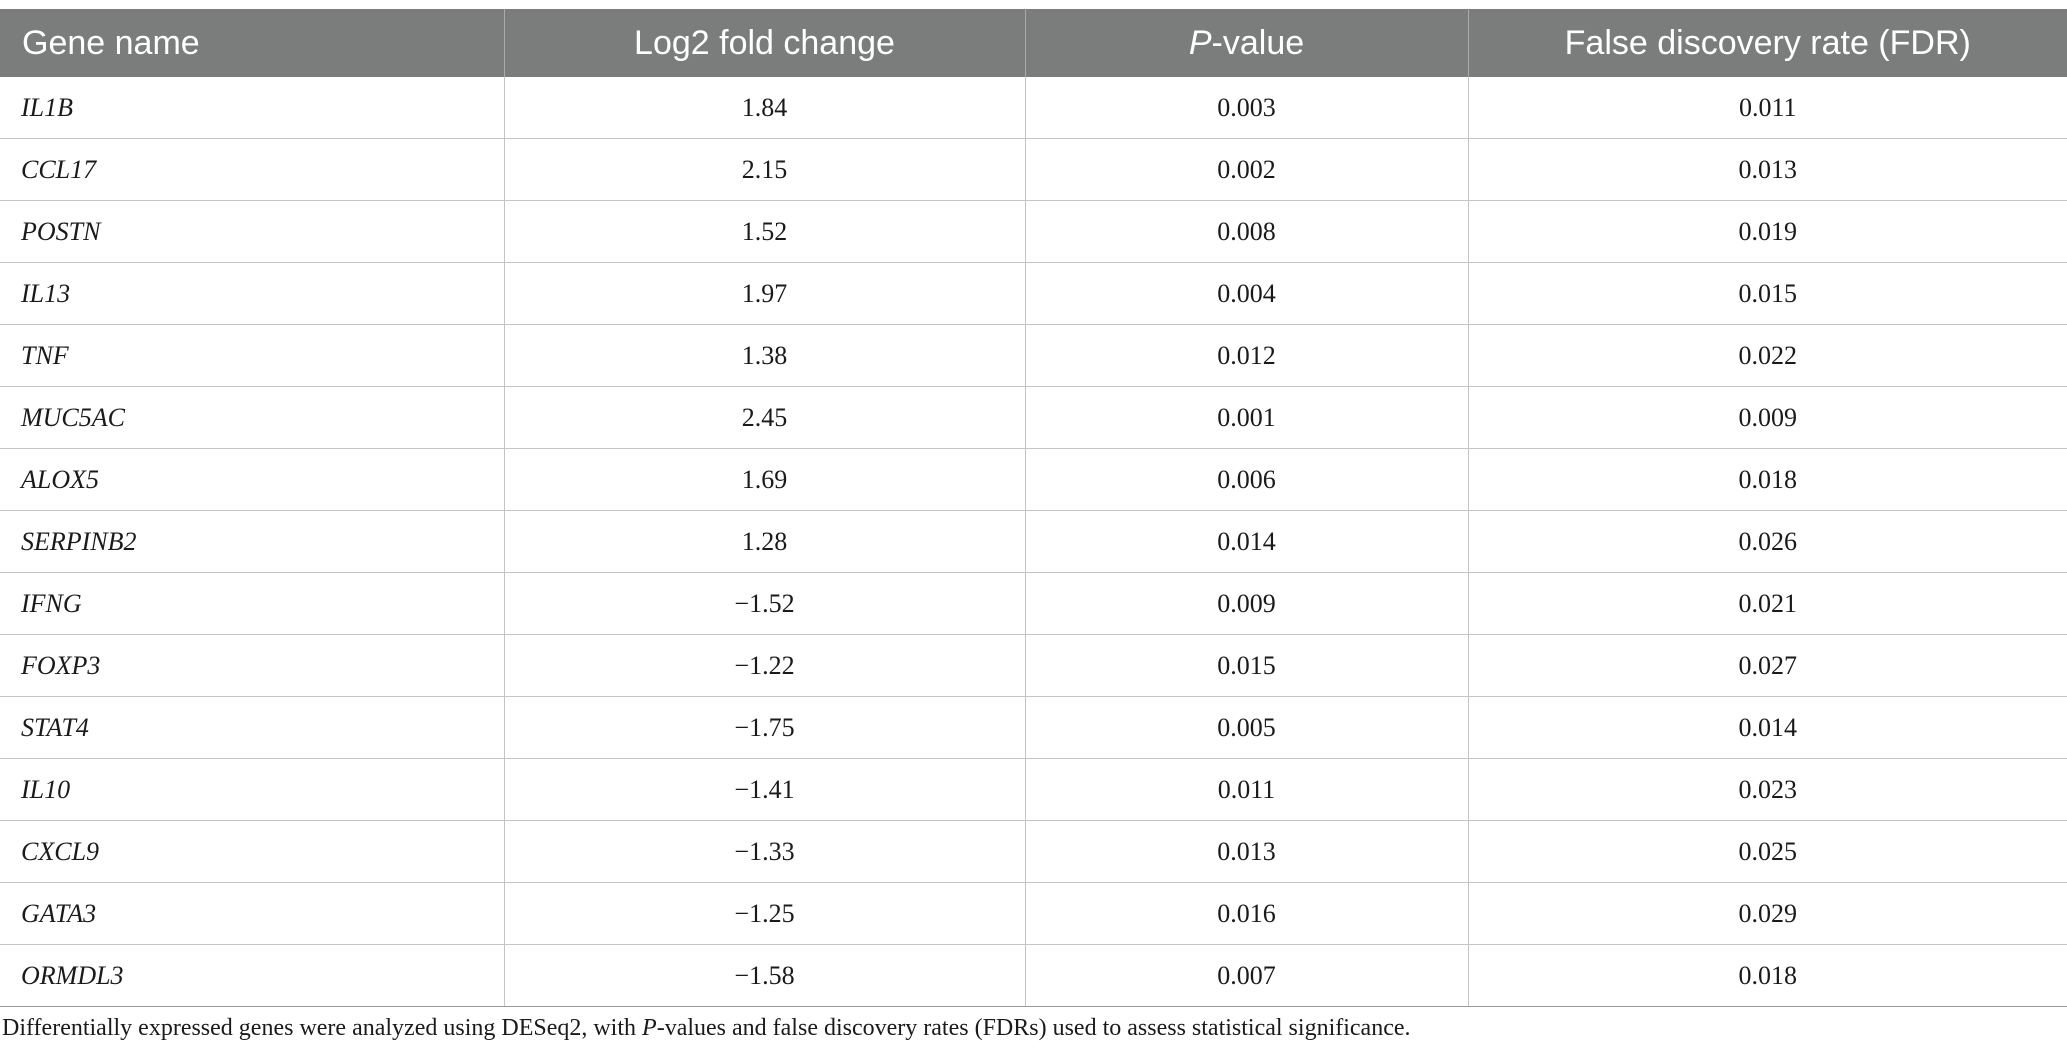 The width and height of the screenshot is (2067, 1059). Describe the element at coordinates (1246, 665) in the screenshot. I see `cell-p-value: 0.015` at that location.